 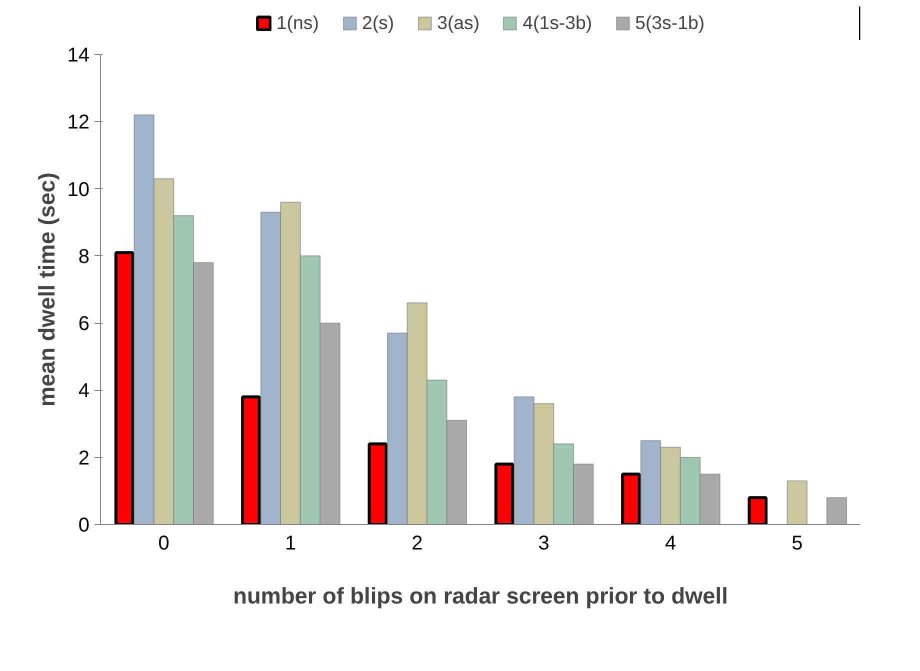 What do you see at coordinates (297, 23) in the screenshot?
I see `legend-label: 1(ns)` at bounding box center [297, 23].